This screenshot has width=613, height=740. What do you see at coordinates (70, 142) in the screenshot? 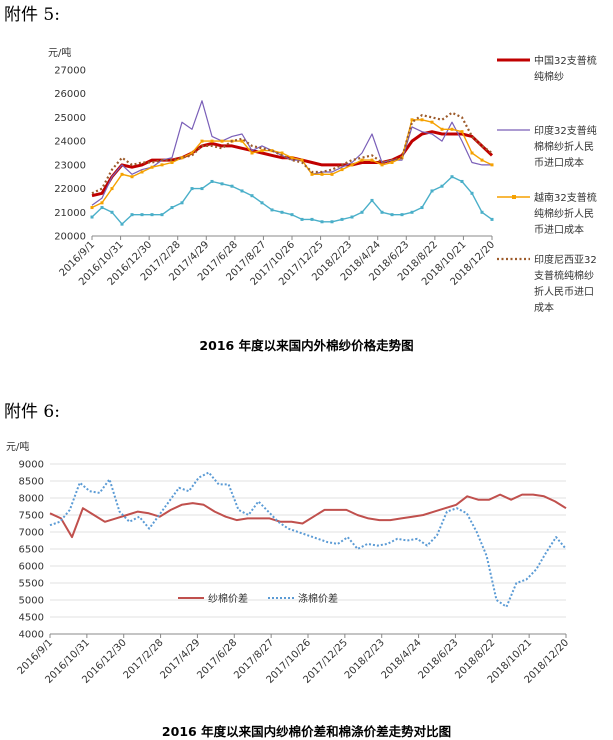
I see `y-tick-label: 24000` at bounding box center [70, 142].